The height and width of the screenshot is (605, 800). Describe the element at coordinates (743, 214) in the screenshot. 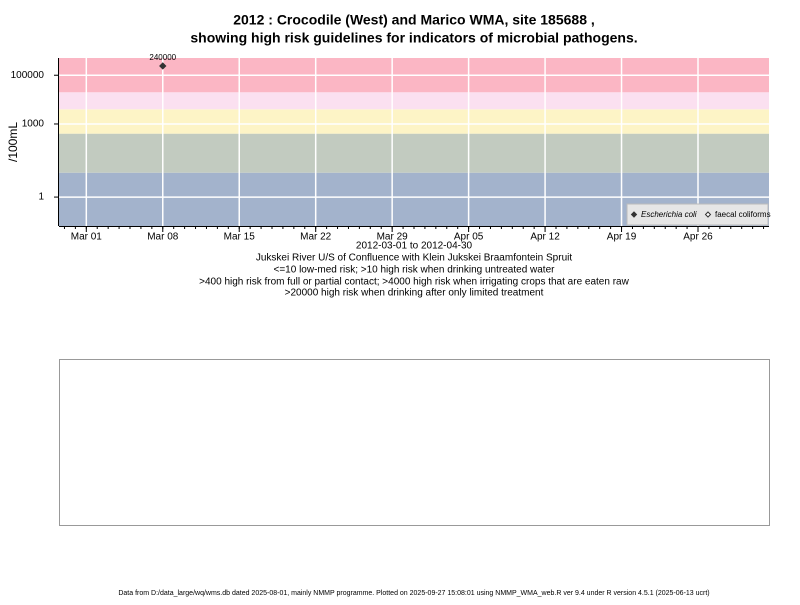

I see `legend-label: faecal coliforms` at that location.